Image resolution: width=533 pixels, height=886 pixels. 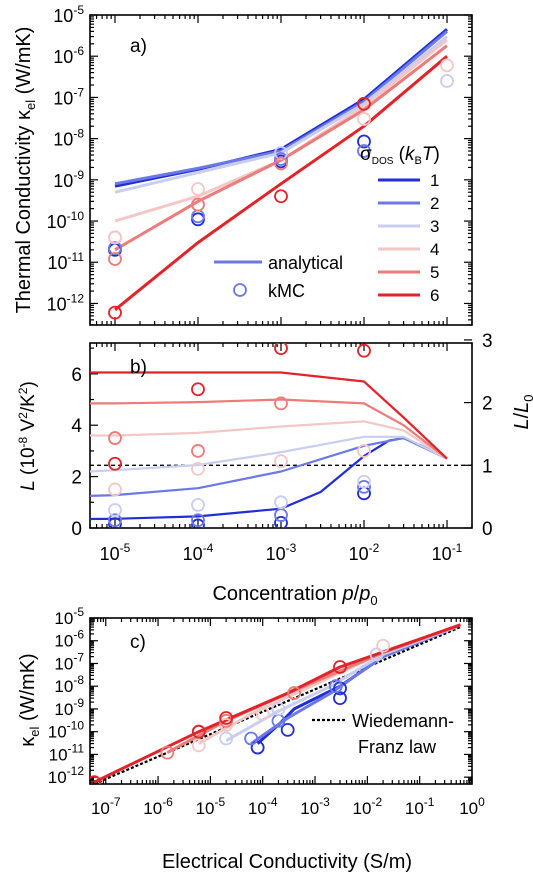 I want to click on panel-b-y2-tick-label: 2, so click(x=487, y=404).